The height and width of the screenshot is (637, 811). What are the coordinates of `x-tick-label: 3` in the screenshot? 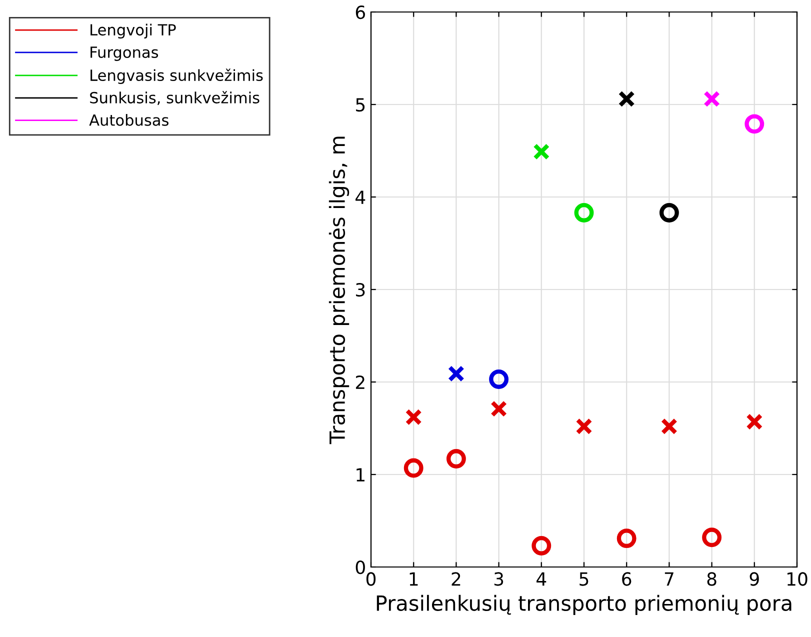 It's located at (499, 579).